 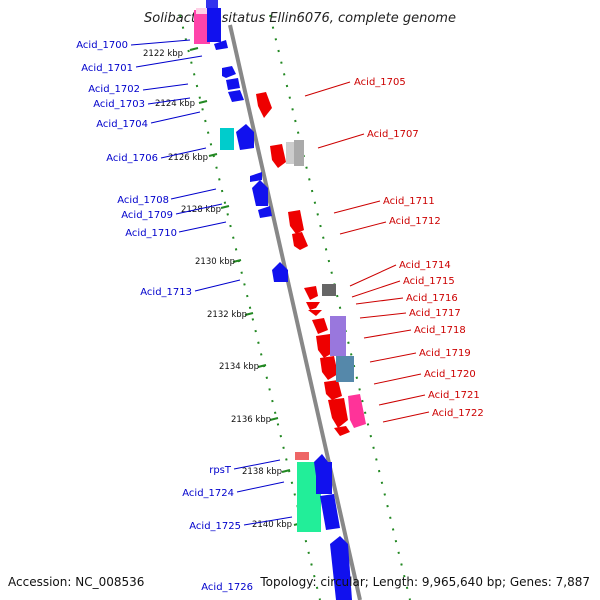 I want to click on gene-label: Acid_1706, so click(x=132, y=158).